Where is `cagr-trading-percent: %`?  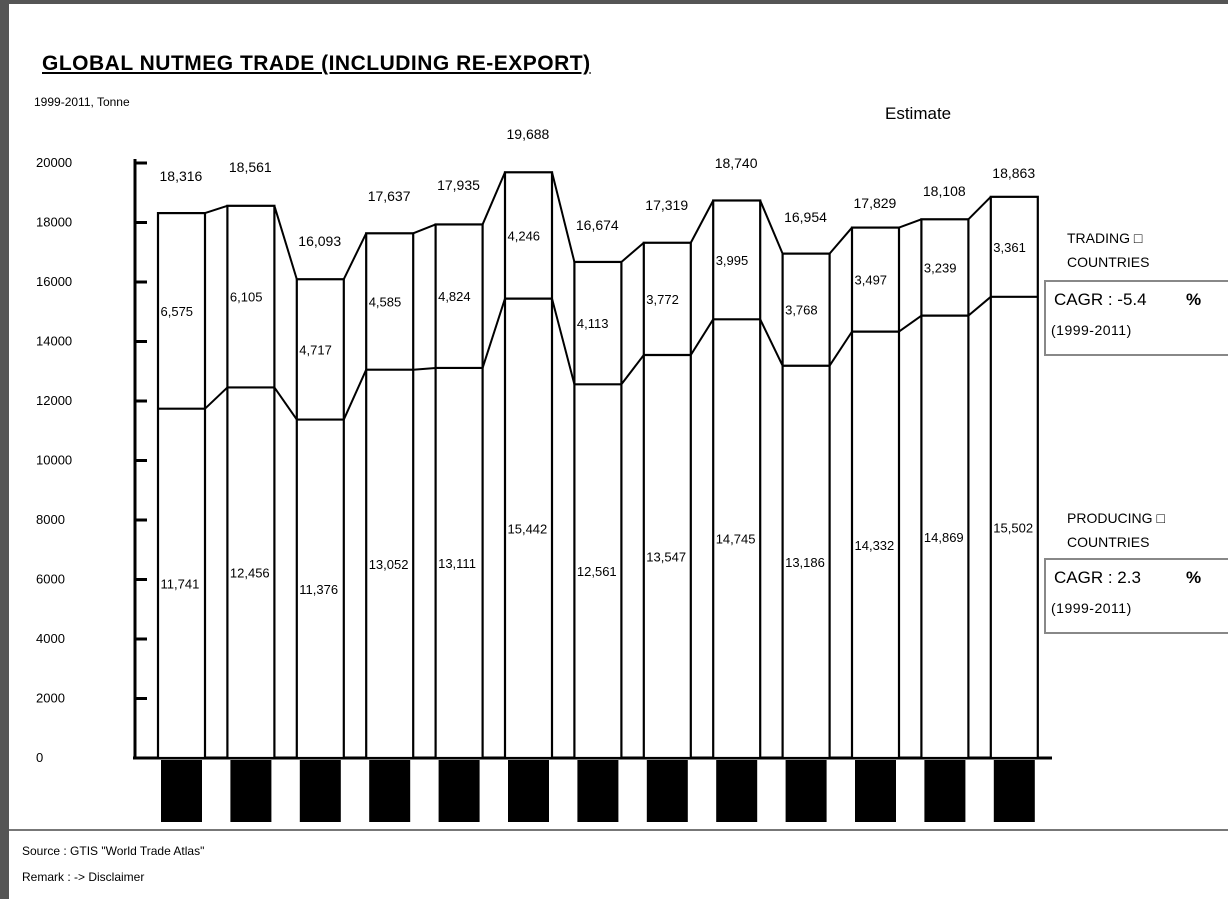 cagr-trading-percent: % is located at coordinates (1194, 299).